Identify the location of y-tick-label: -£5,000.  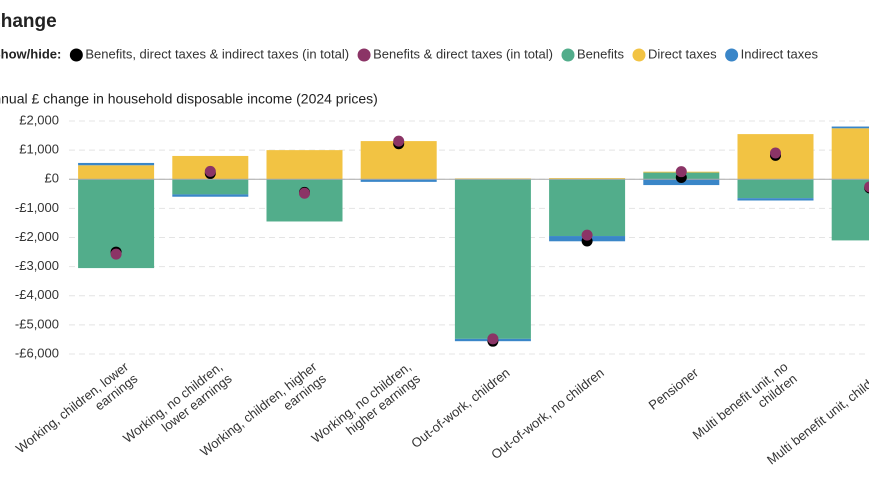
(37, 323).